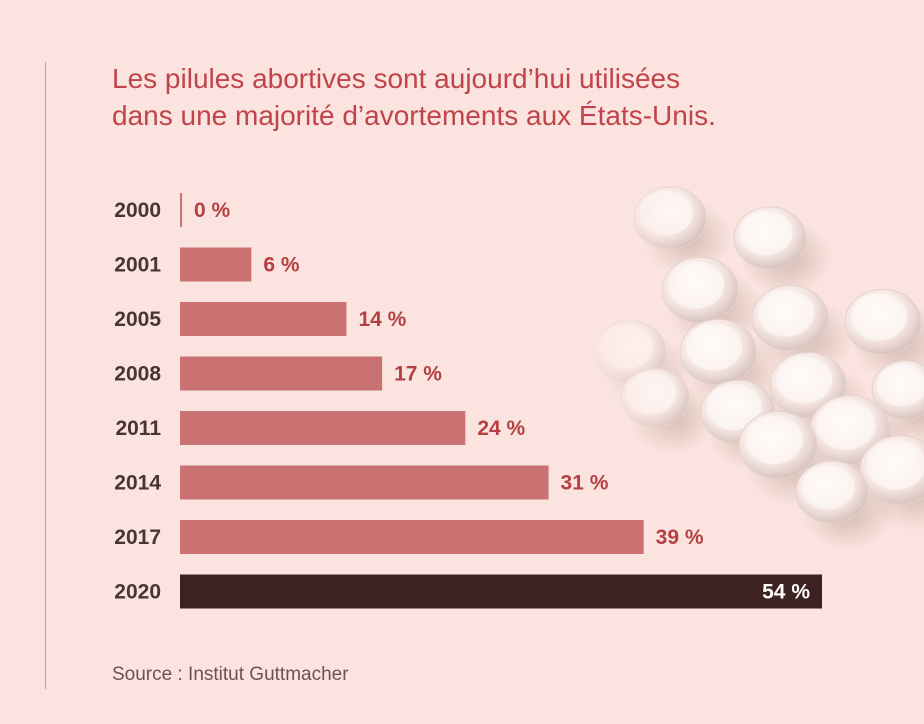  I want to click on year-label: 2011, so click(138, 428).